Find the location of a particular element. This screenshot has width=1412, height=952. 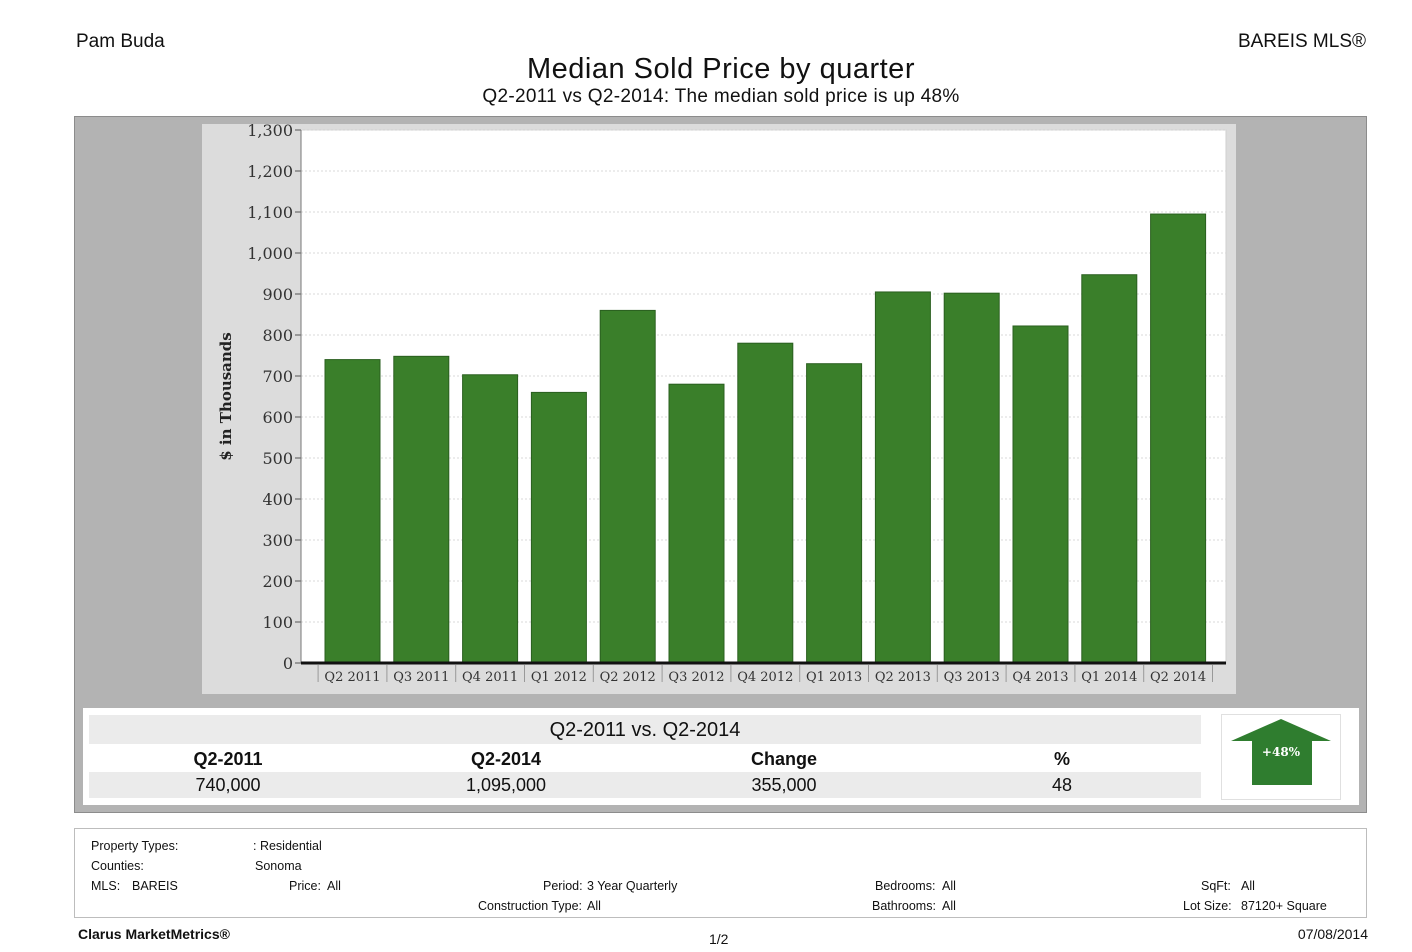

summary-header-start: Q2-2011 is located at coordinates (228, 759).